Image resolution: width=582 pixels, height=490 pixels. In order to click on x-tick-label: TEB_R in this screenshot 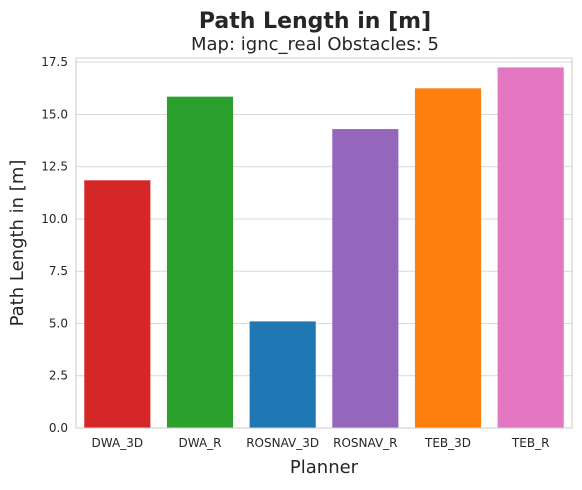, I will do `click(530, 443)`.